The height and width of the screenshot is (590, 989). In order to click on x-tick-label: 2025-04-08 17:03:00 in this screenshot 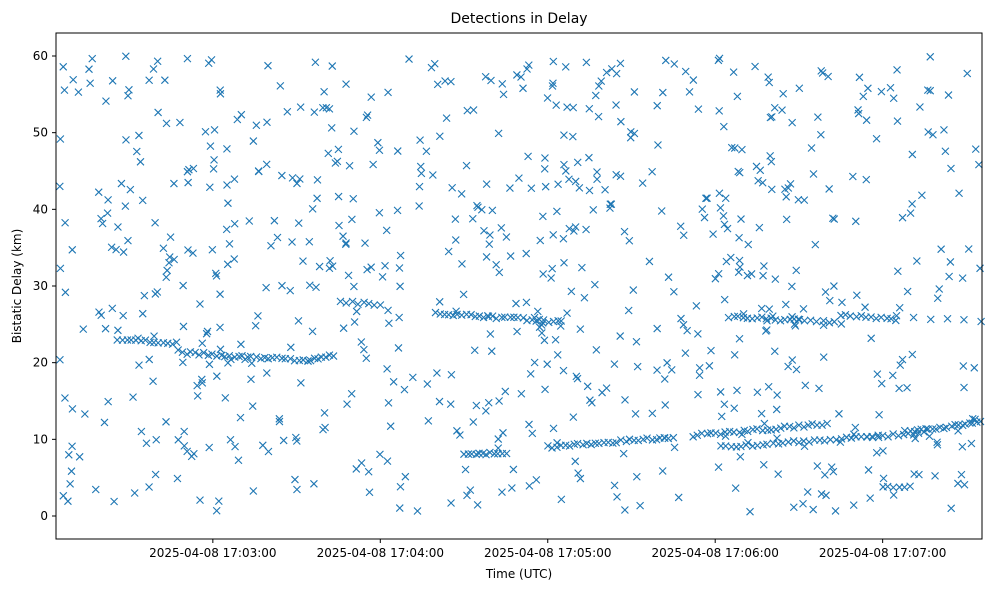, I will do `click(212, 553)`.